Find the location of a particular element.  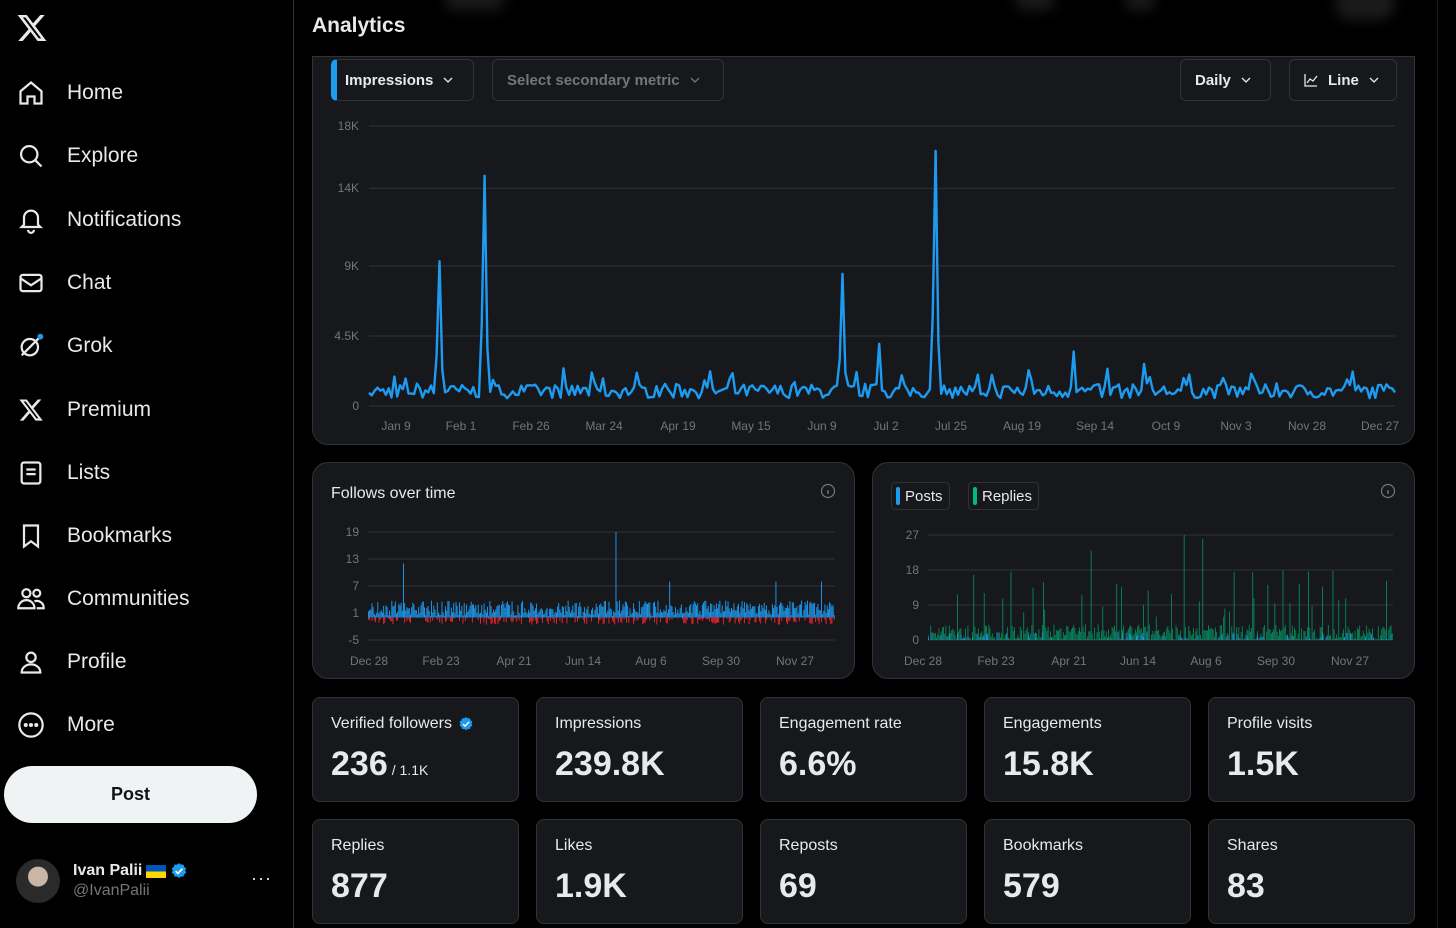

bookmark-icon is located at coordinates (31, 536).